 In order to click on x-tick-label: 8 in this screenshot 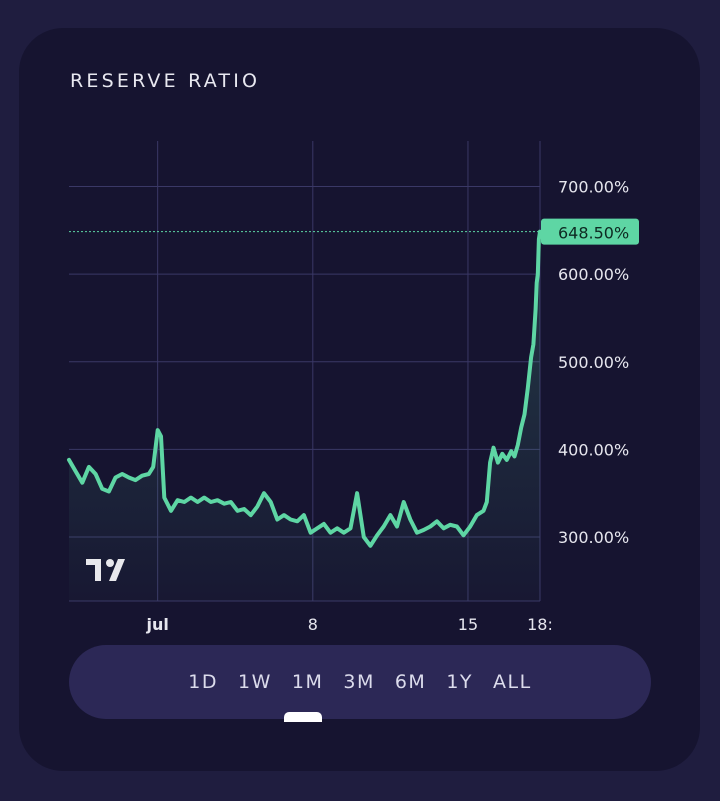, I will do `click(313, 624)`.